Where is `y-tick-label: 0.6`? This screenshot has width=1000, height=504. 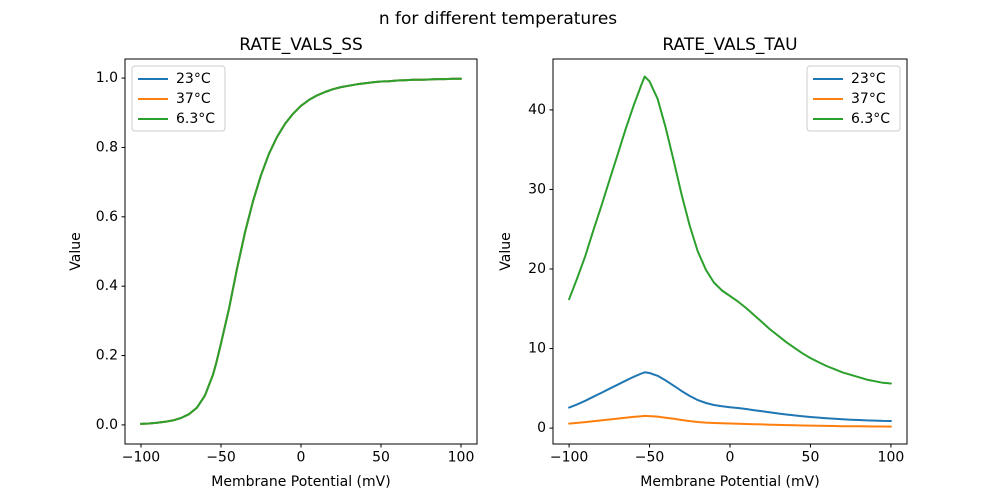
y-tick-label: 0.6 is located at coordinates (107, 217).